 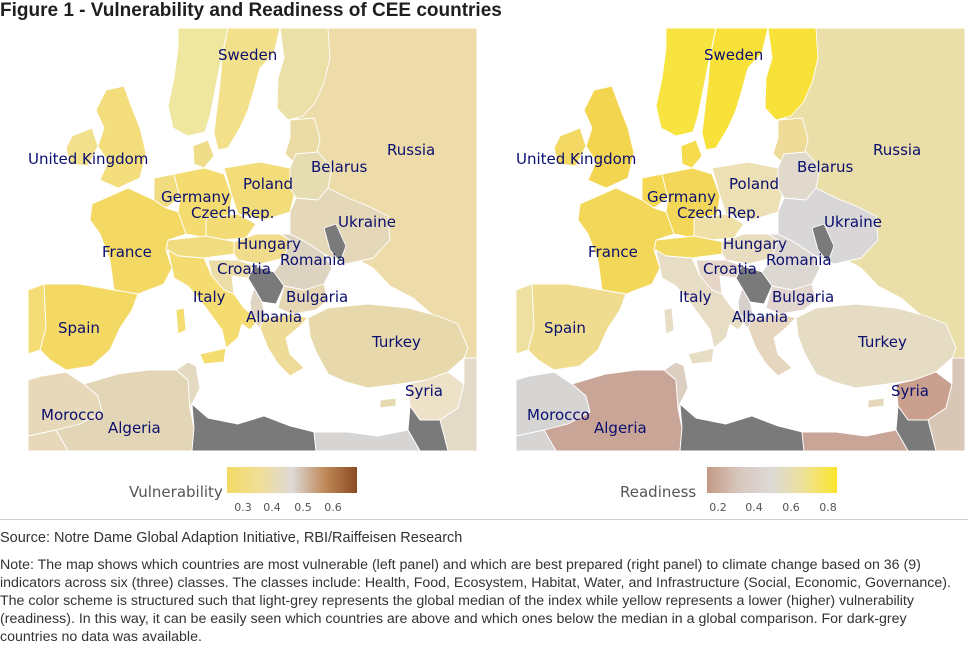 What do you see at coordinates (176, 492) in the screenshot?
I see `vulnerability-legend-title: Vulnerability` at bounding box center [176, 492].